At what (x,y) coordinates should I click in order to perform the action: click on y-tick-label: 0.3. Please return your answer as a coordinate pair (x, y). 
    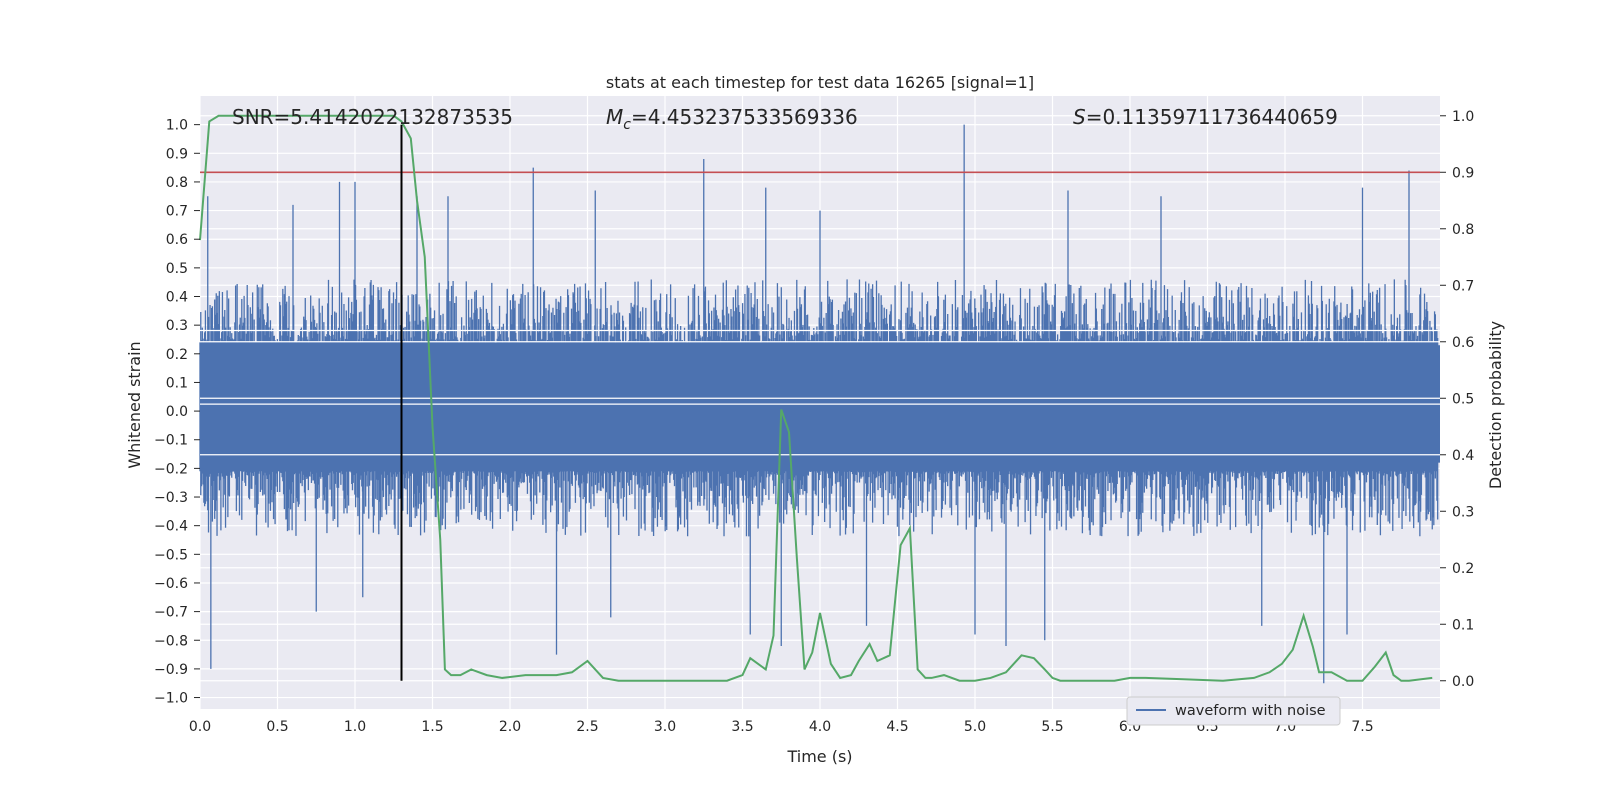
    Looking at the image, I should click on (177, 326).